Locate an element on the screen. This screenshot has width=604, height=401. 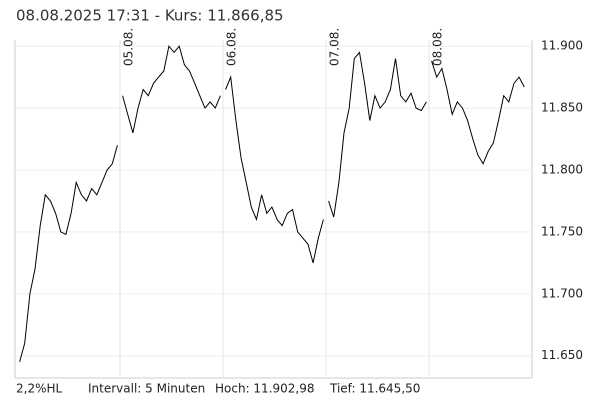
footer-text: Hoch: 11.902,98 is located at coordinates (265, 389).